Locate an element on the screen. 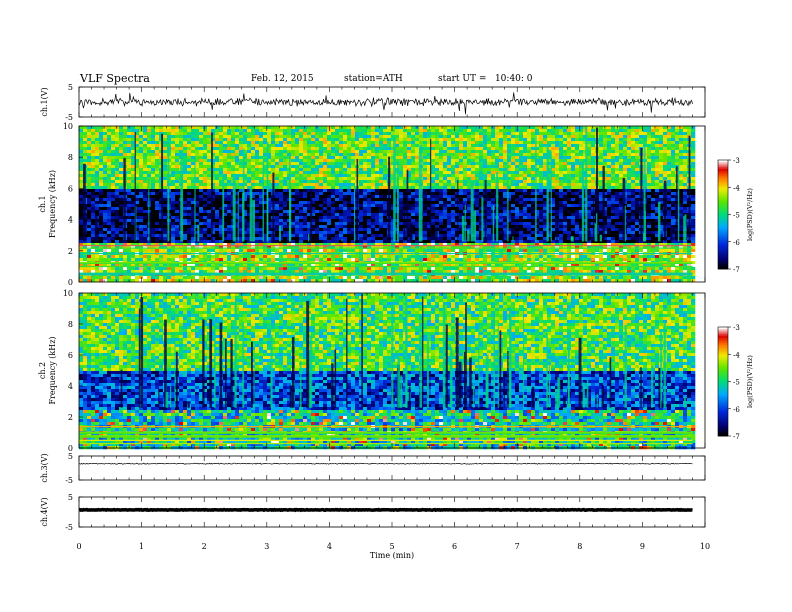 Image resolution: width=792 pixels, height=612 pixels. x-axis-label: Time (min) is located at coordinates (392, 555).